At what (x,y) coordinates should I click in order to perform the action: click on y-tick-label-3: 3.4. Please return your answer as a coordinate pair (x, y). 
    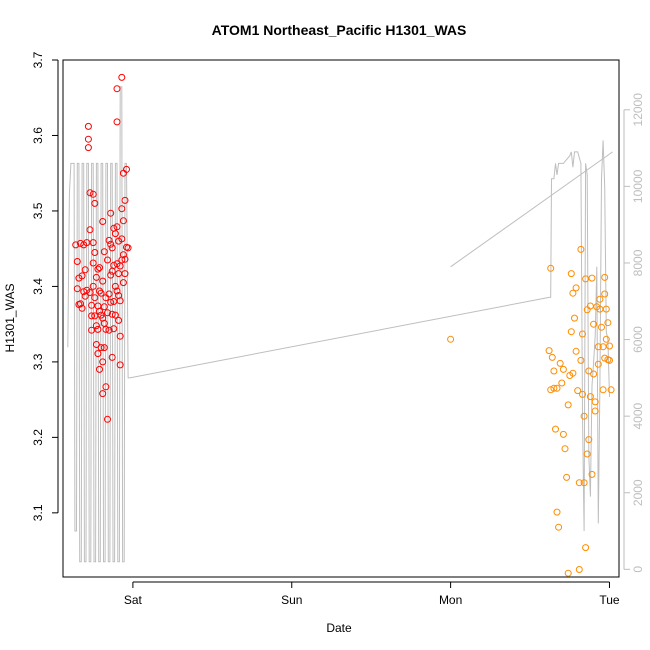
    Looking at the image, I should click on (38, 286).